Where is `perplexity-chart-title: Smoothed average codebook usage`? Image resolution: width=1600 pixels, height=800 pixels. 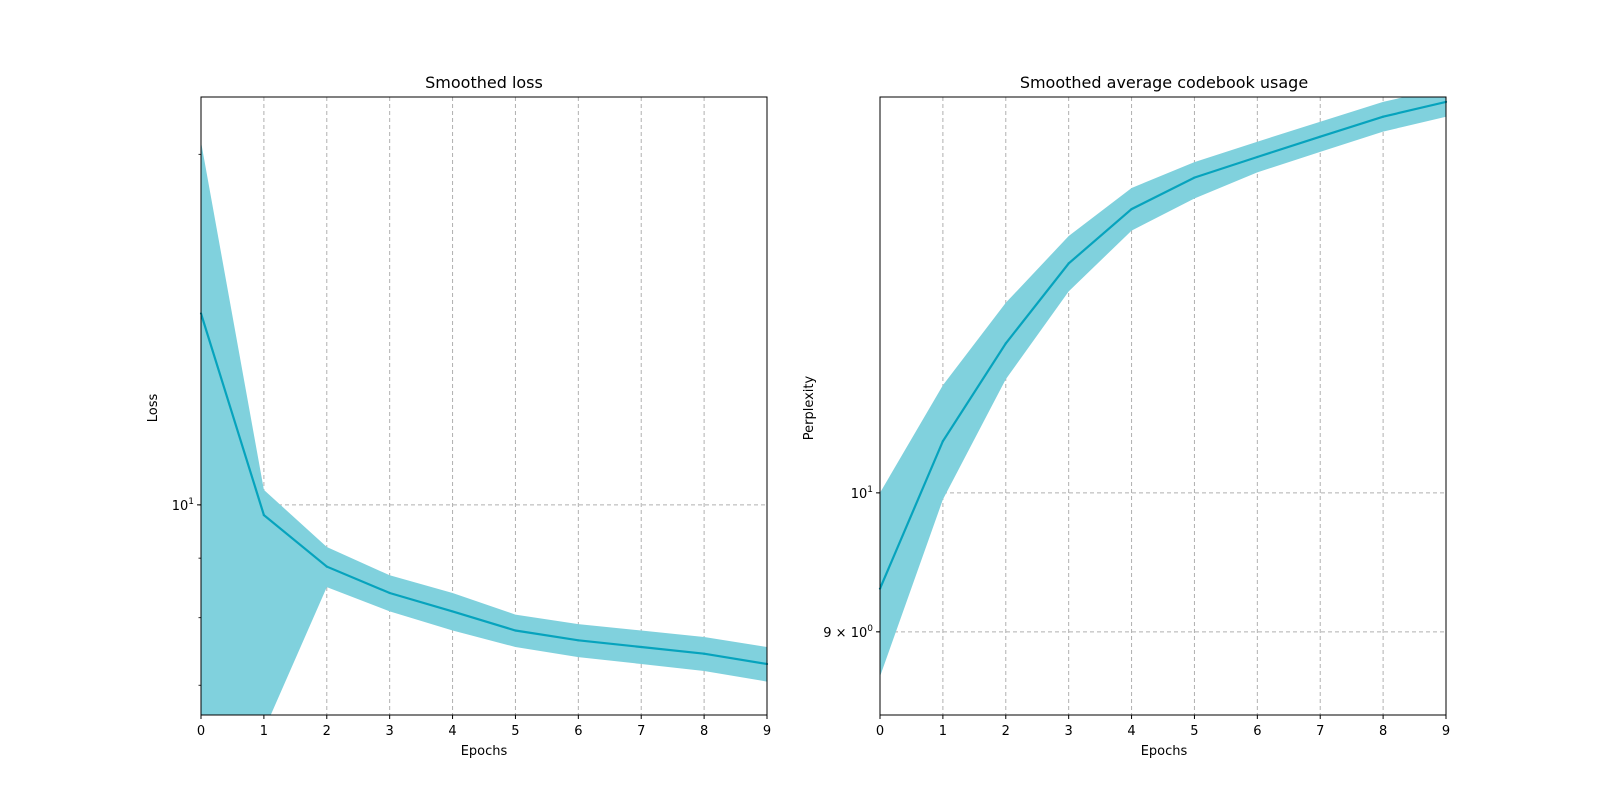 perplexity-chart-title: Smoothed average codebook usage is located at coordinates (1164, 82).